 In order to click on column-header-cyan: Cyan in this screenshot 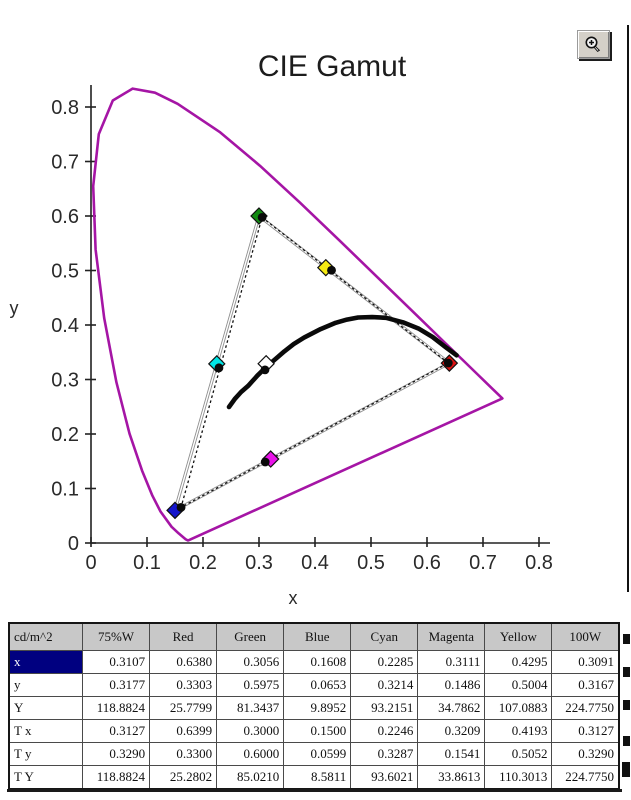, I will do `click(384, 636)`.